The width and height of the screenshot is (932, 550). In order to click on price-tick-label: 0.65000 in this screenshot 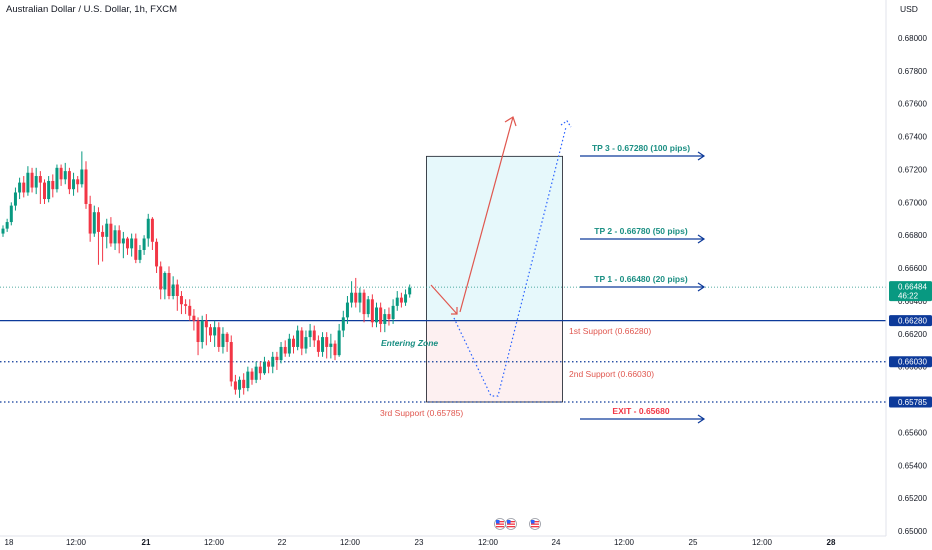, I will do `click(912, 531)`.